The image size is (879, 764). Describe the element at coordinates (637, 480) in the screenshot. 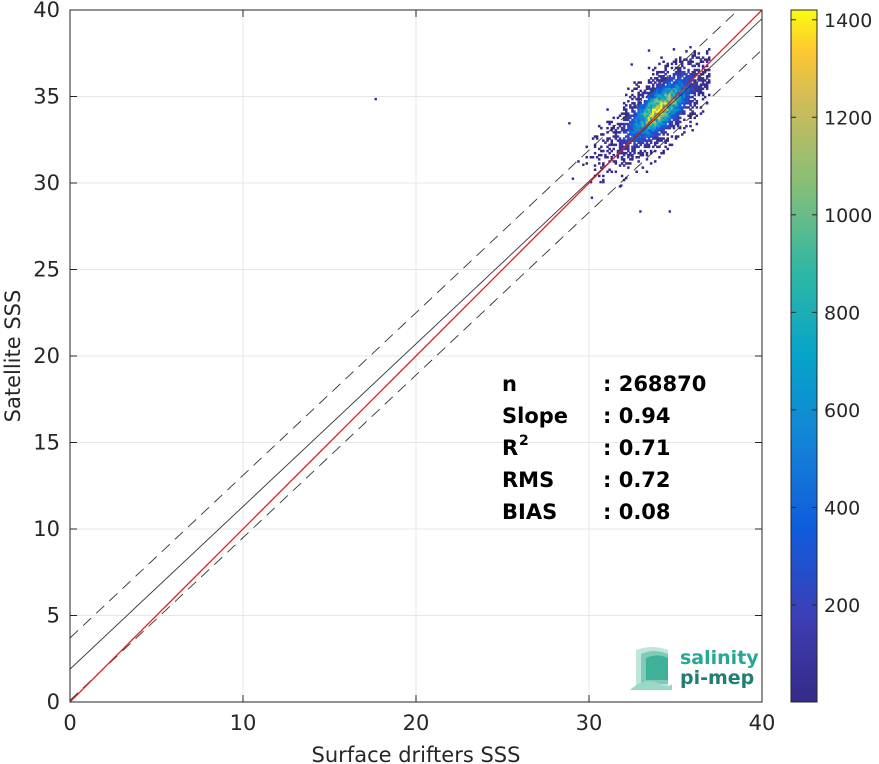

I see `stat-value: : 0.72` at that location.